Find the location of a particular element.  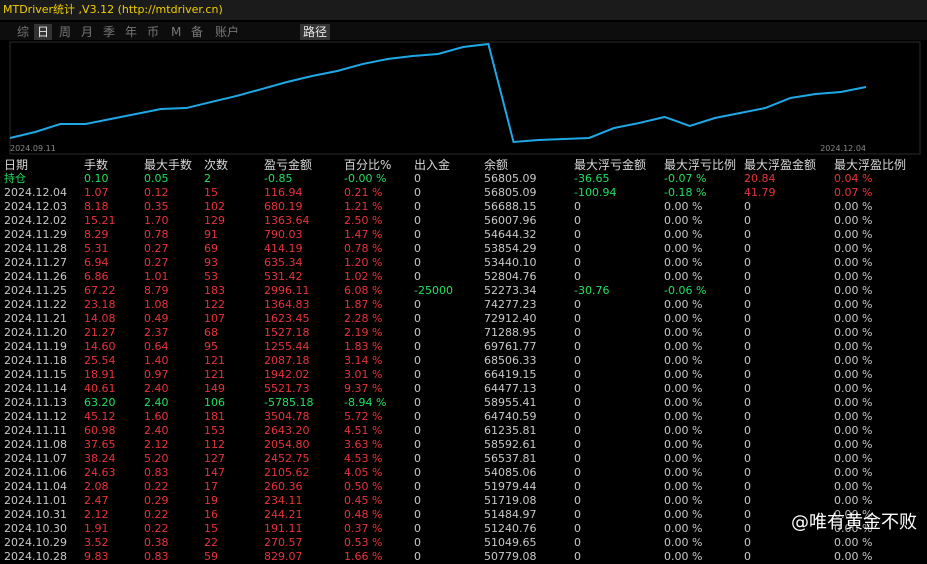

tab: 年 is located at coordinates (131, 32).